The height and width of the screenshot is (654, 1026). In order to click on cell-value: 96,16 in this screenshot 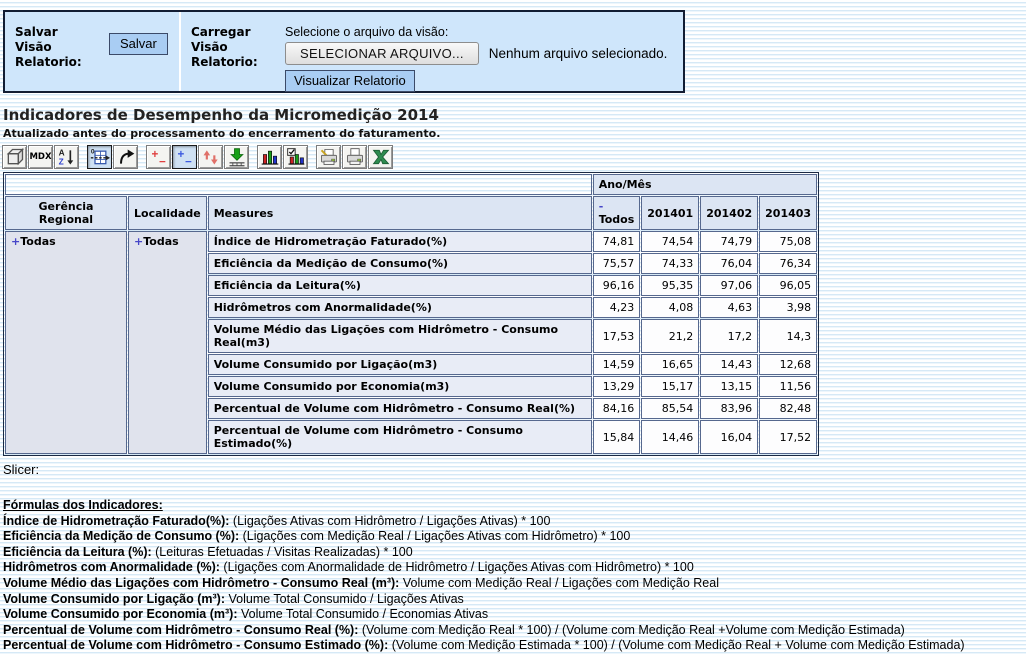, I will do `click(616, 285)`.